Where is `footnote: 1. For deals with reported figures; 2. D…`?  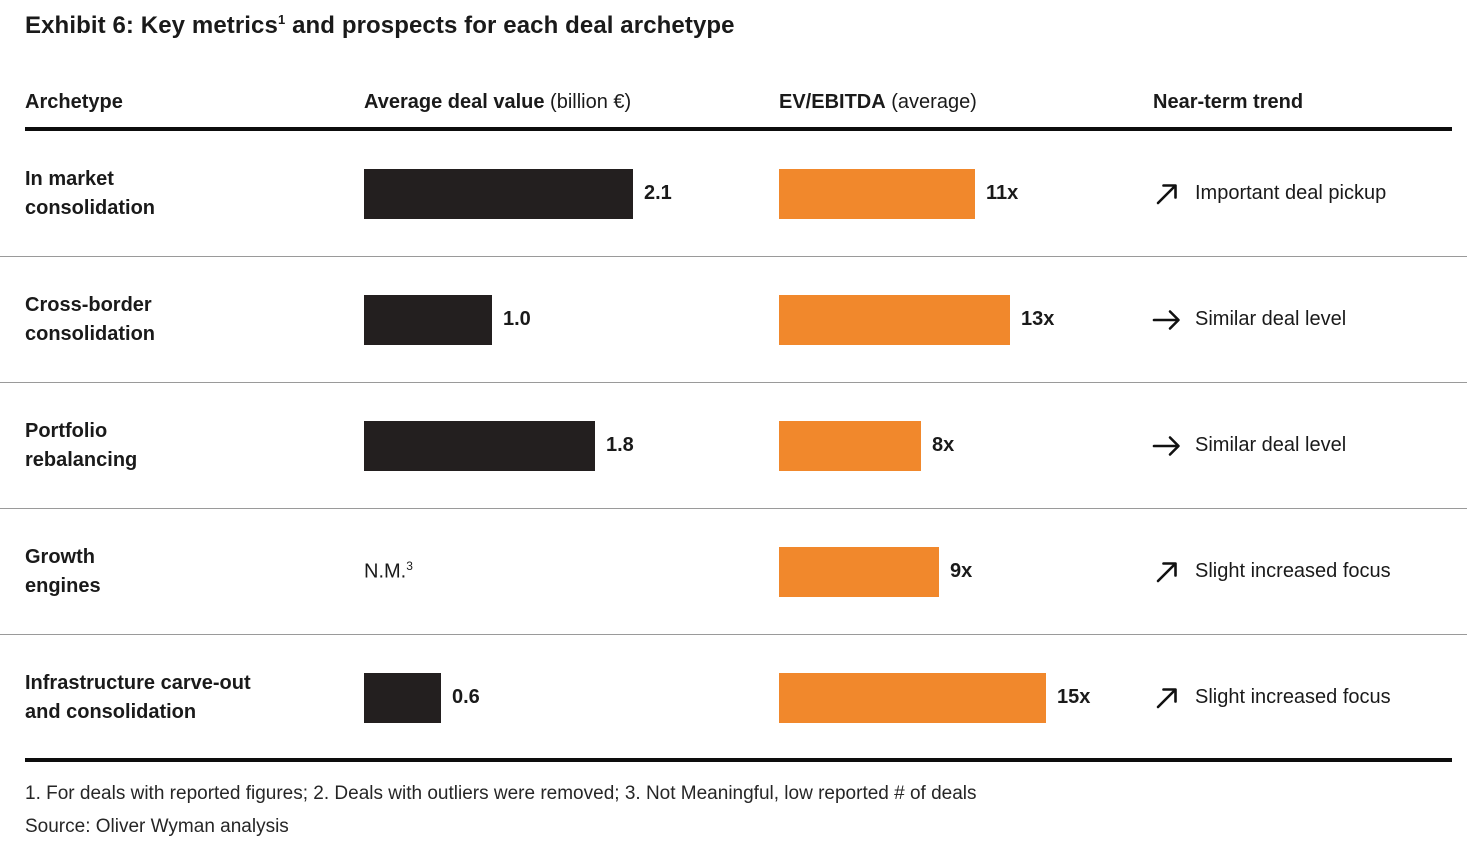 footnote: 1. For deals with reported figures; 2. D… is located at coordinates (501, 793).